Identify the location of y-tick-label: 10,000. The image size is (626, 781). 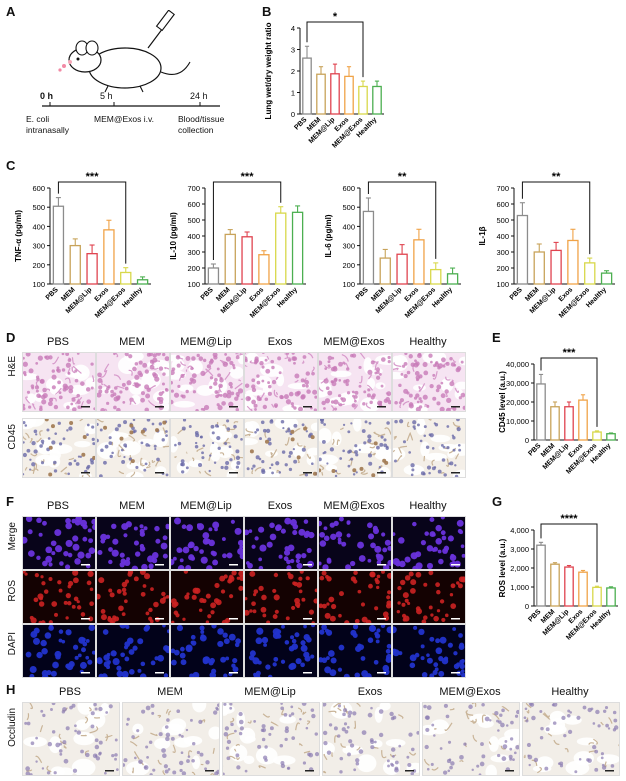
(517, 421).